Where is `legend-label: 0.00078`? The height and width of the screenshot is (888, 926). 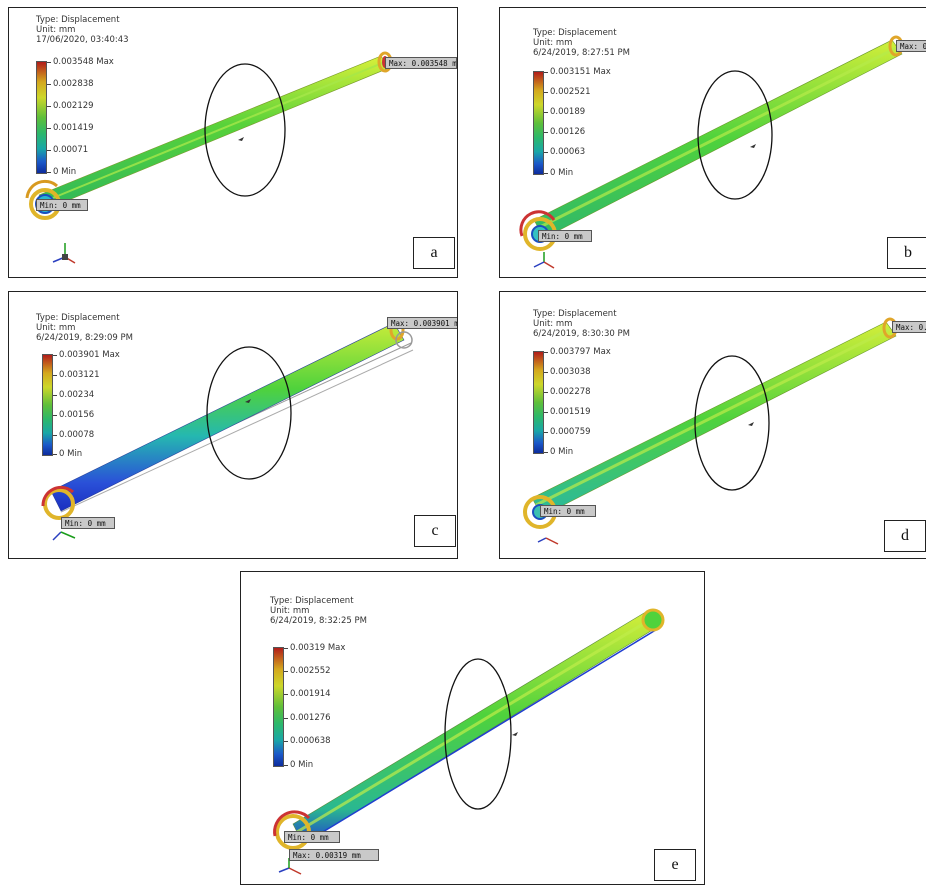 legend-label: 0.00078 is located at coordinates (77, 435).